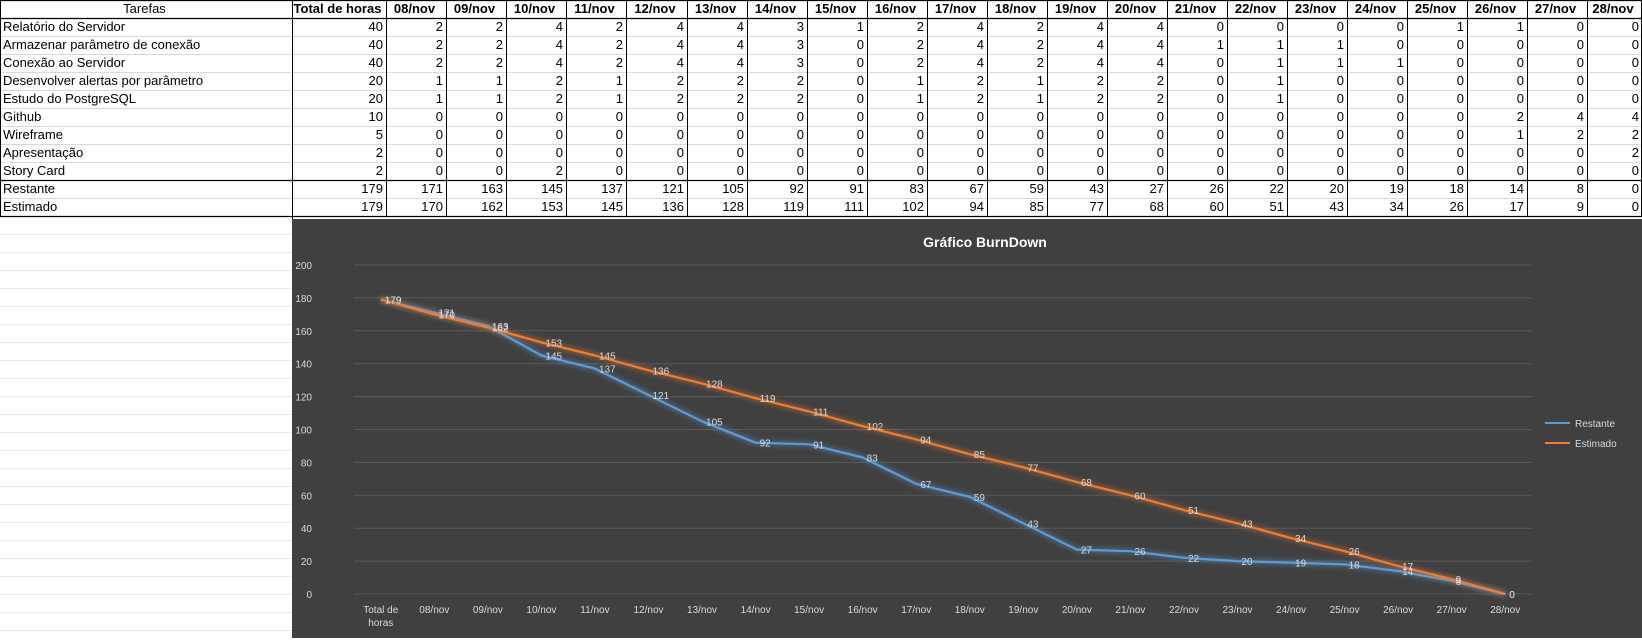 Image resolution: width=1642 pixels, height=643 pixels. I want to click on summary-day-cell: 43, so click(1096, 188).